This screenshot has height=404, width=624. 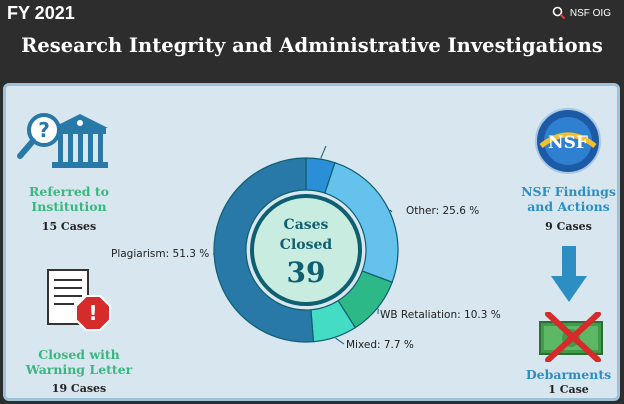 I want to click on magnifier-icon, so click(x=559, y=13).